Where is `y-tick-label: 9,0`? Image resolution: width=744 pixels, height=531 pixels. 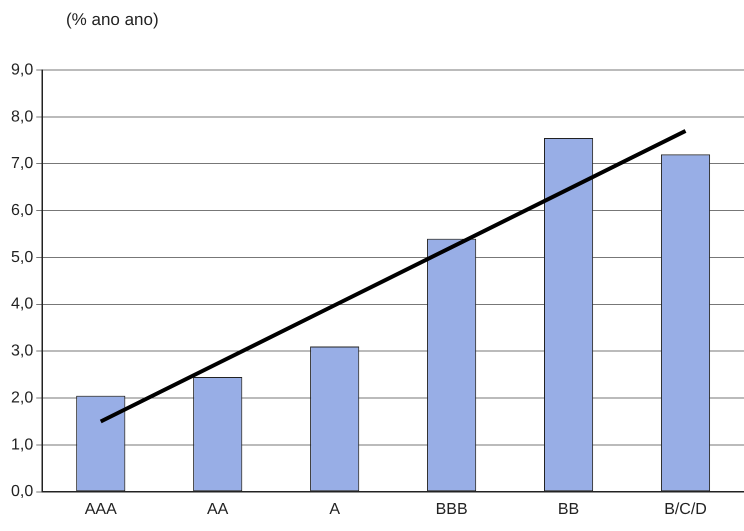
y-tick-label: 9,0 is located at coordinates (22, 69).